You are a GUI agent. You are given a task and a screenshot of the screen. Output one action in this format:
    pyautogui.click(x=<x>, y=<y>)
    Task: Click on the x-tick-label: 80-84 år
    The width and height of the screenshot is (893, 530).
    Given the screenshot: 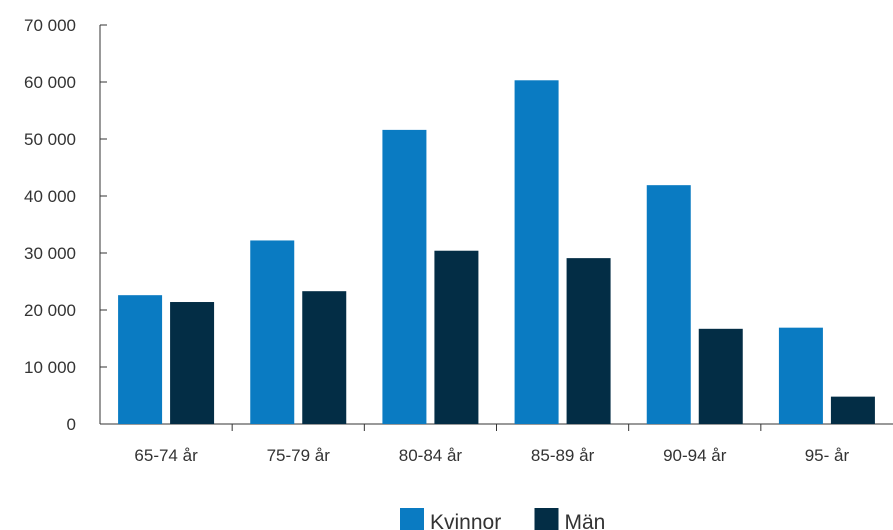 What is the action you would take?
    pyautogui.click(x=431, y=455)
    